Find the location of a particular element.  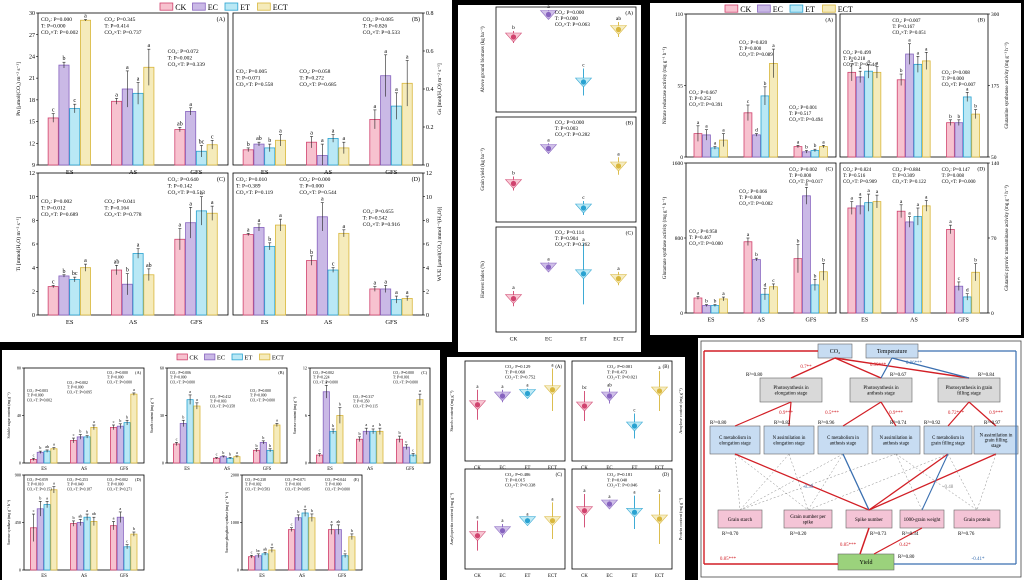

sig-letter: bc is located at coordinates (584, 388).